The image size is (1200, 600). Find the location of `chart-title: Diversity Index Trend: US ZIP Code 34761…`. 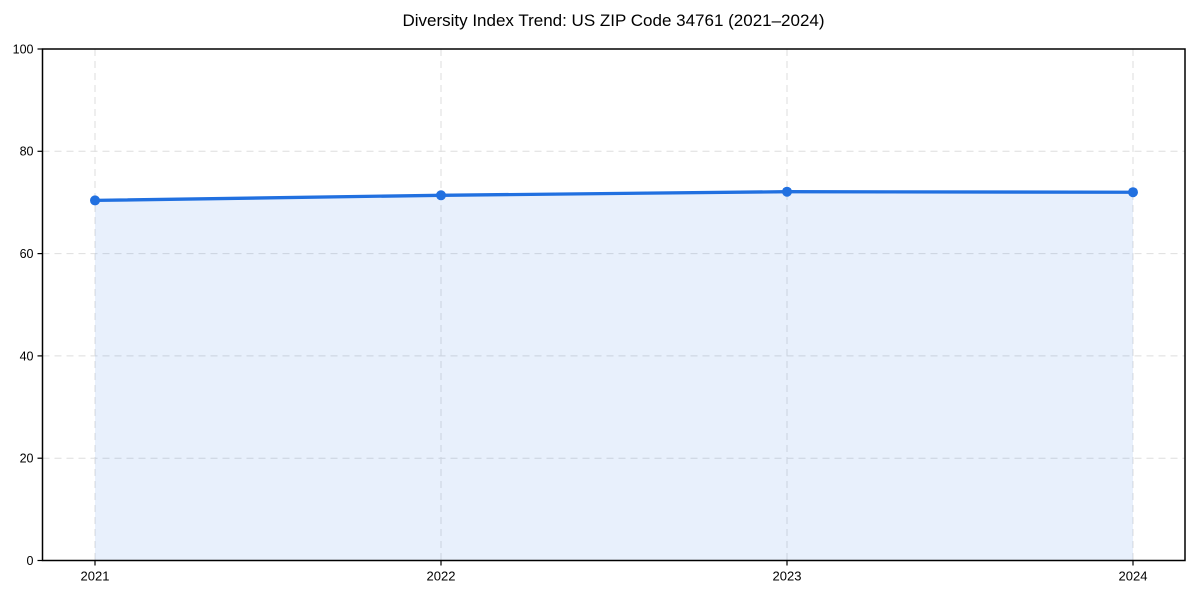

chart-title: Diversity Index Trend: US ZIP Code 34761… is located at coordinates (613, 20).